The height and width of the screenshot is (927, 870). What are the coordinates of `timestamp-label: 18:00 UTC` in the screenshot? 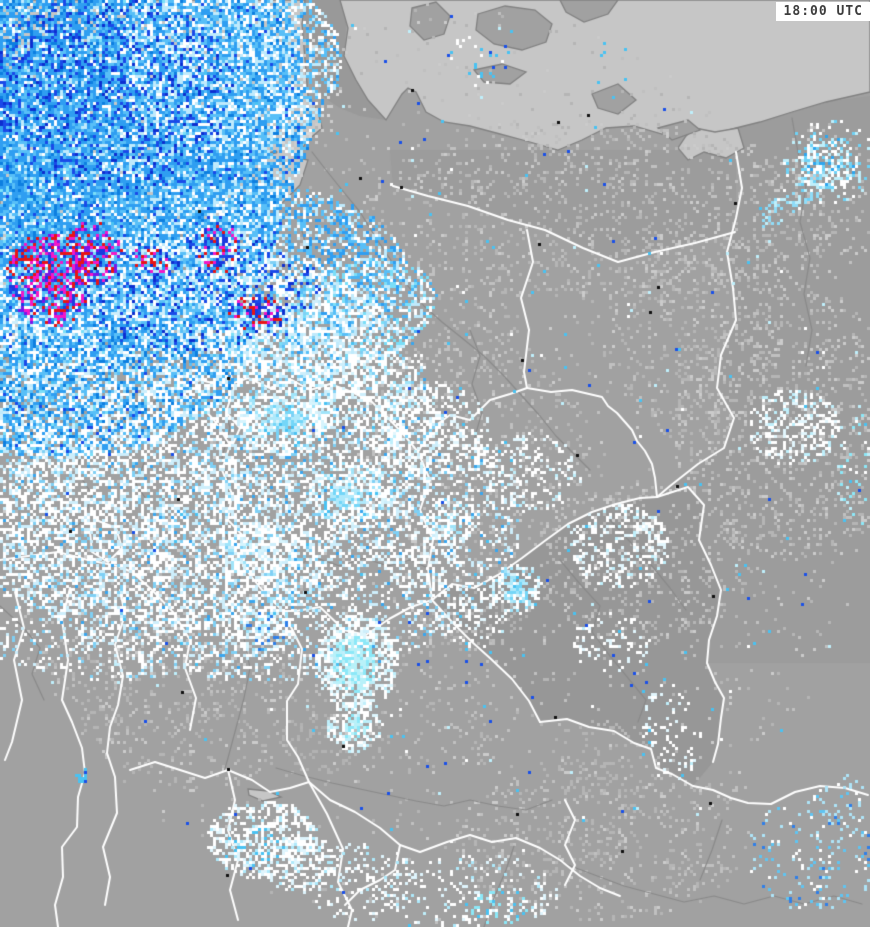 It's located at (823, 11).